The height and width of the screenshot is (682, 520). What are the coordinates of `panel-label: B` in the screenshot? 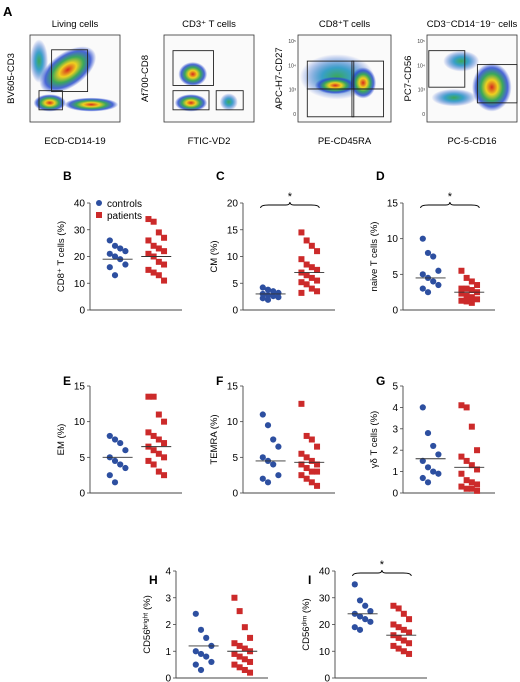 It's located at (67, 176).